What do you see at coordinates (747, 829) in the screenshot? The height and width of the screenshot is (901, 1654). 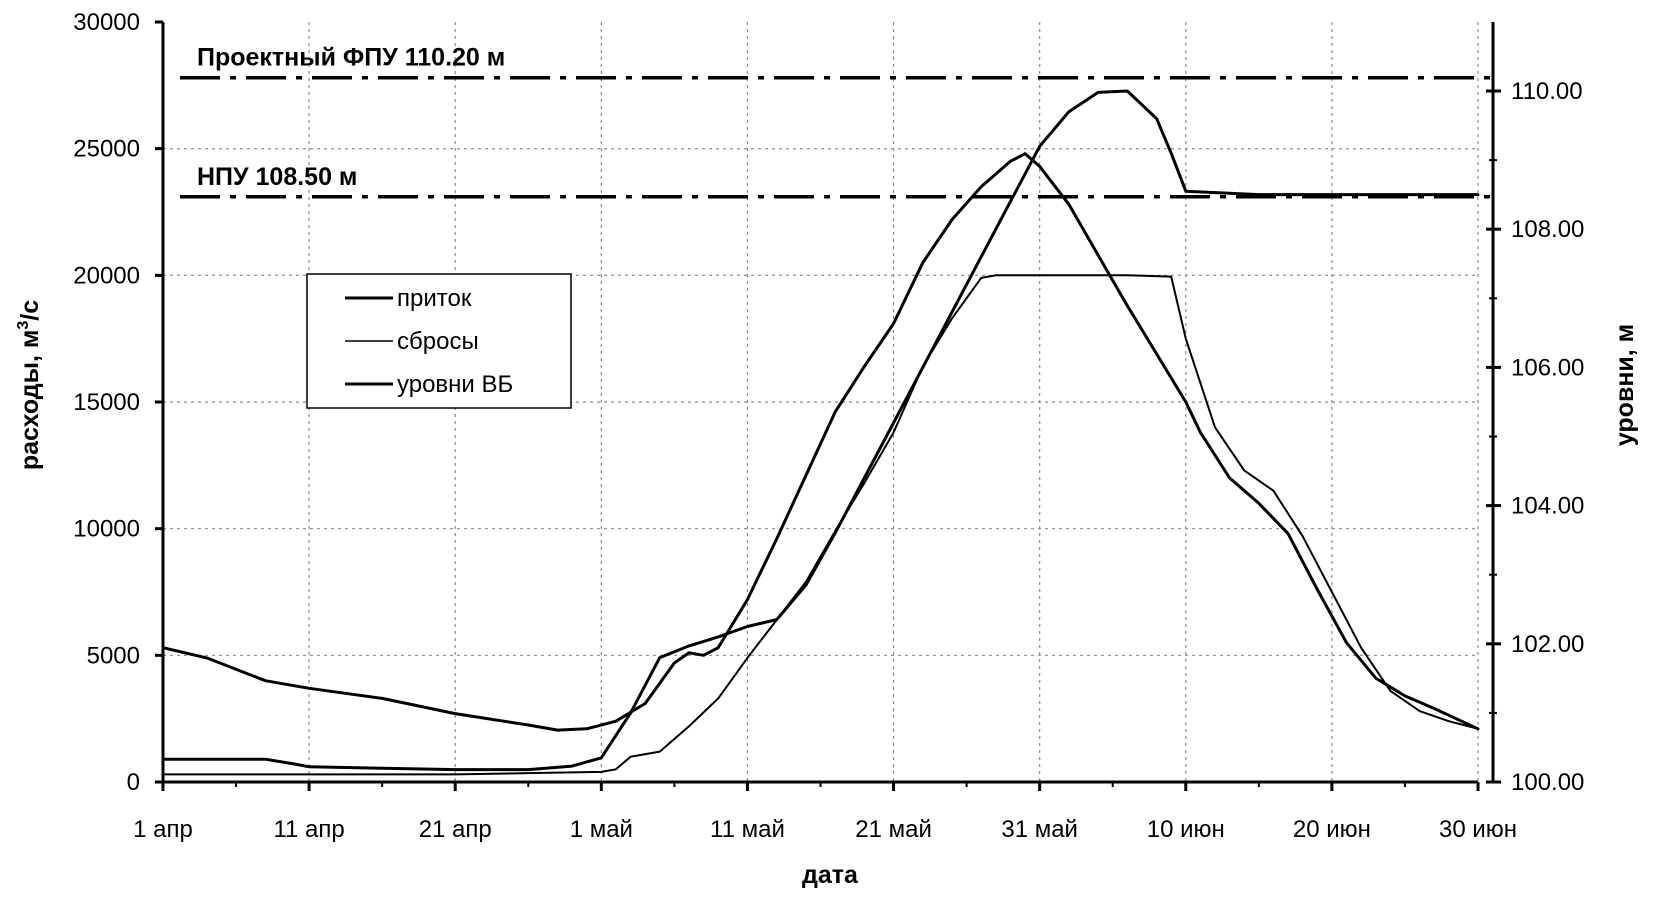 I see `x-tick-label: 11 май` at bounding box center [747, 829].